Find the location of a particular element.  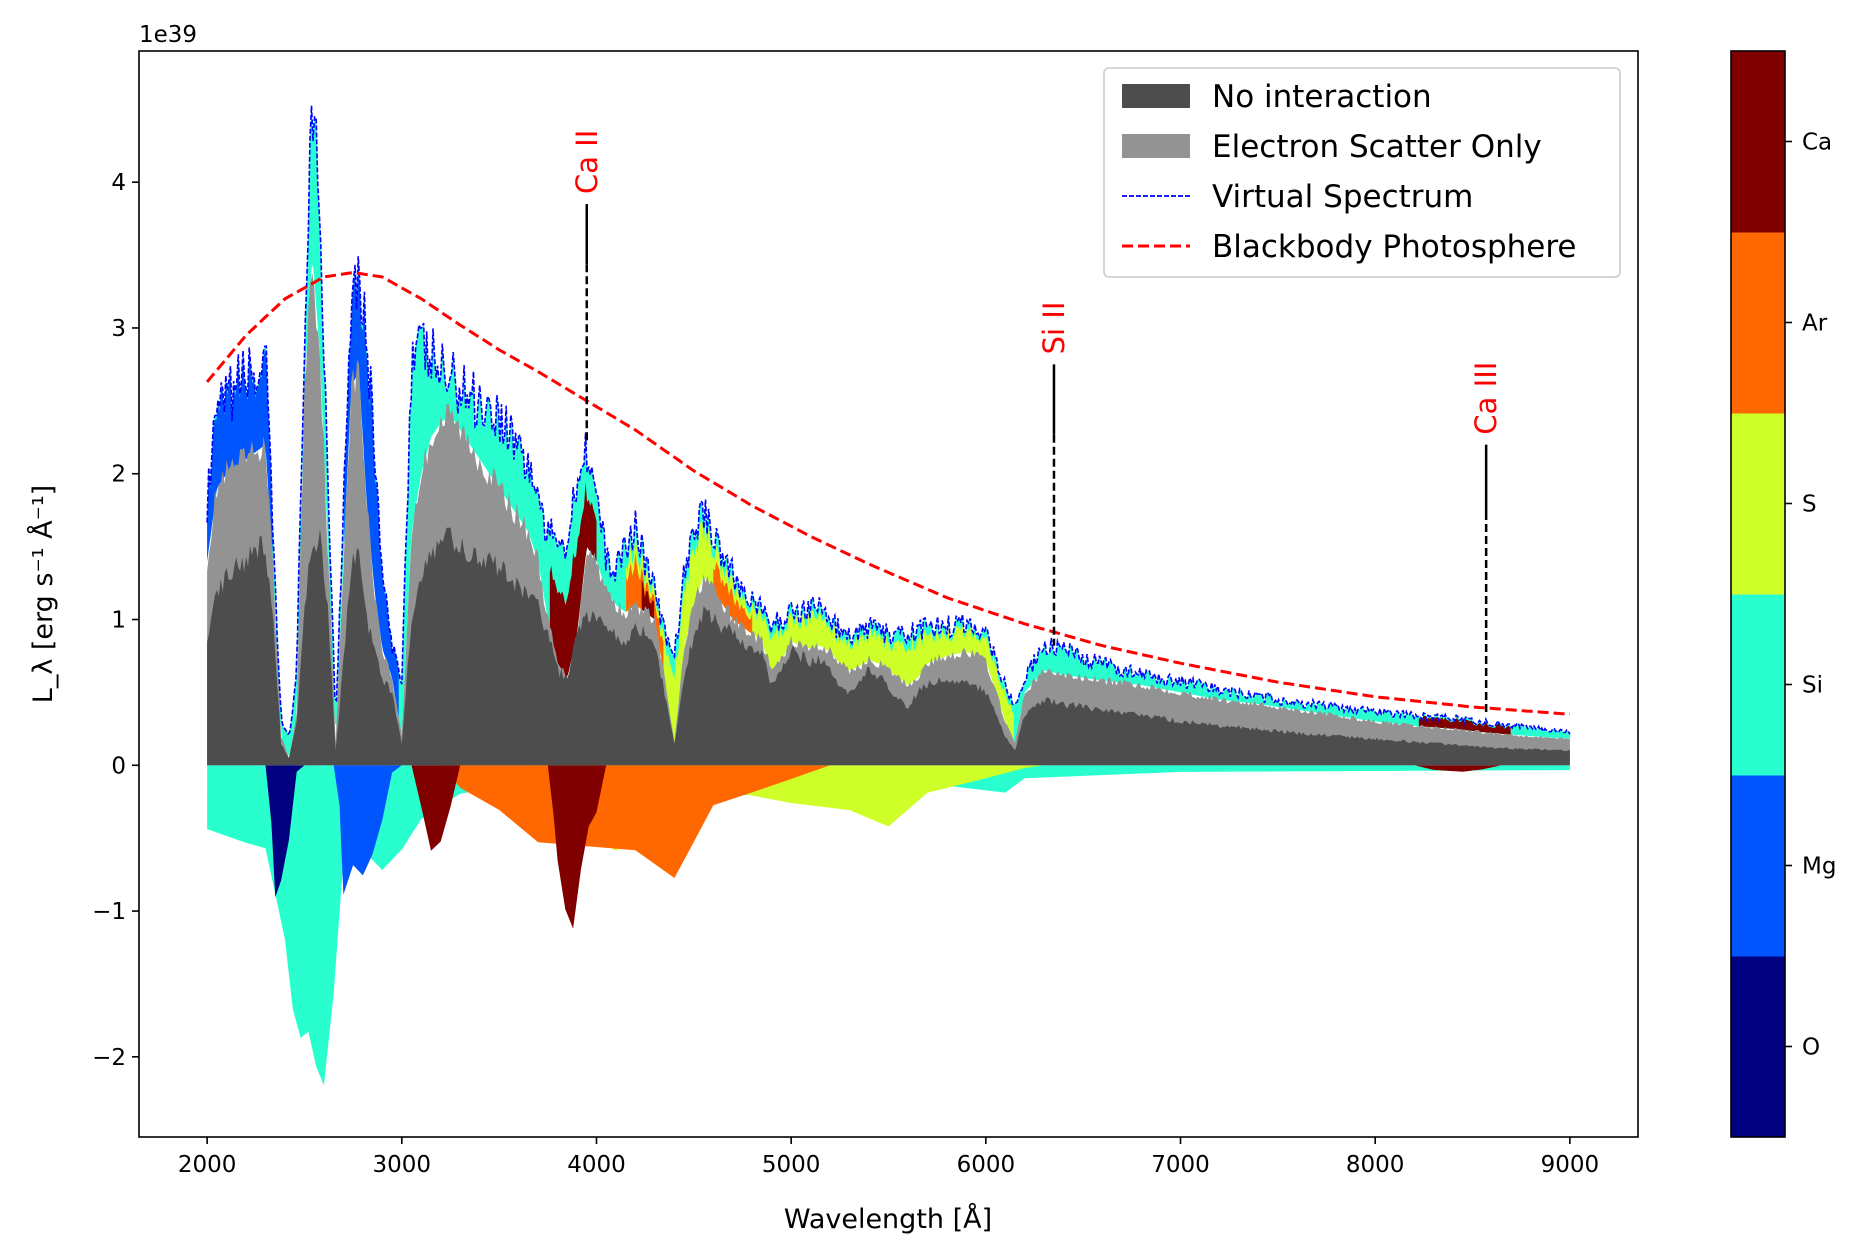

y-tick-label: 3 is located at coordinates (118, 329).